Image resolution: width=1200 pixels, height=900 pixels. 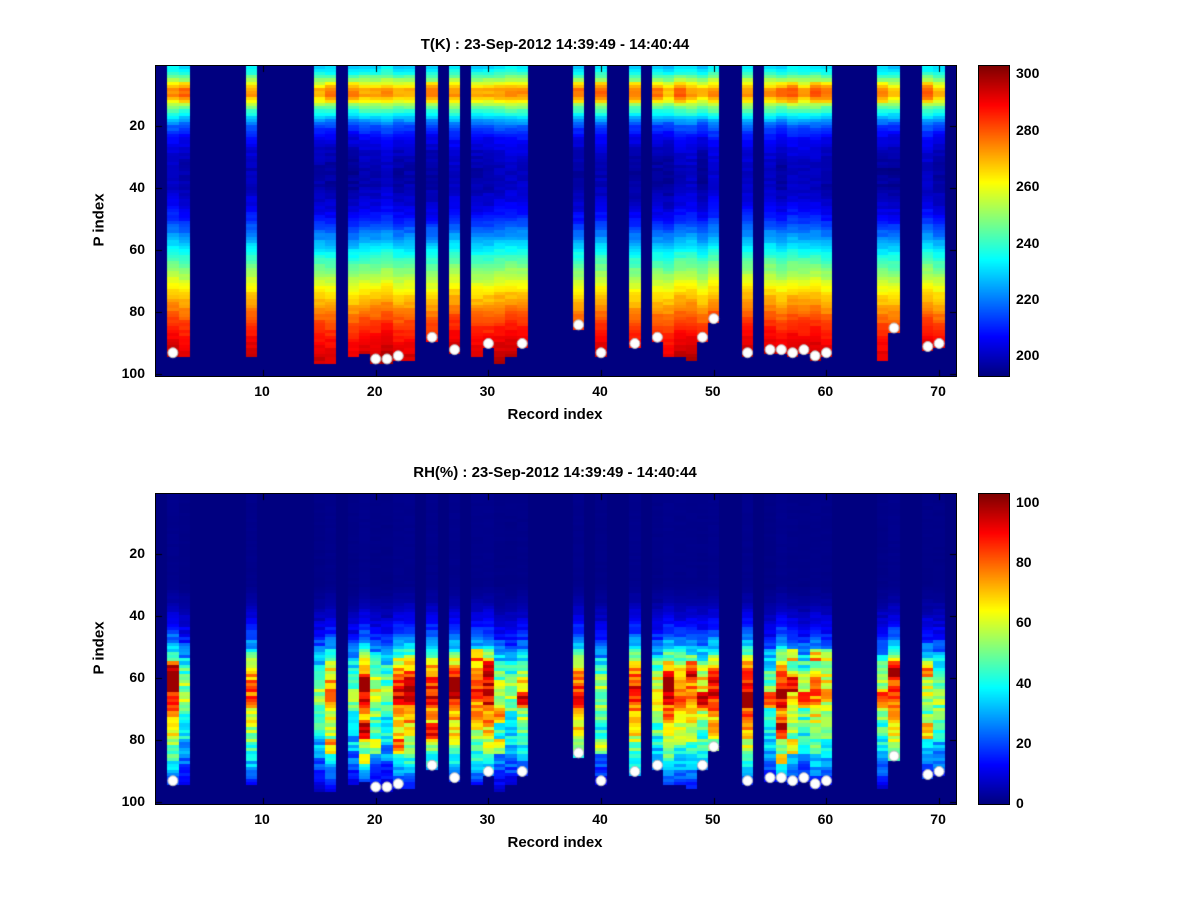 What do you see at coordinates (1024, 622) in the screenshot?
I see `colorbar-tick-label: 60` at bounding box center [1024, 622].